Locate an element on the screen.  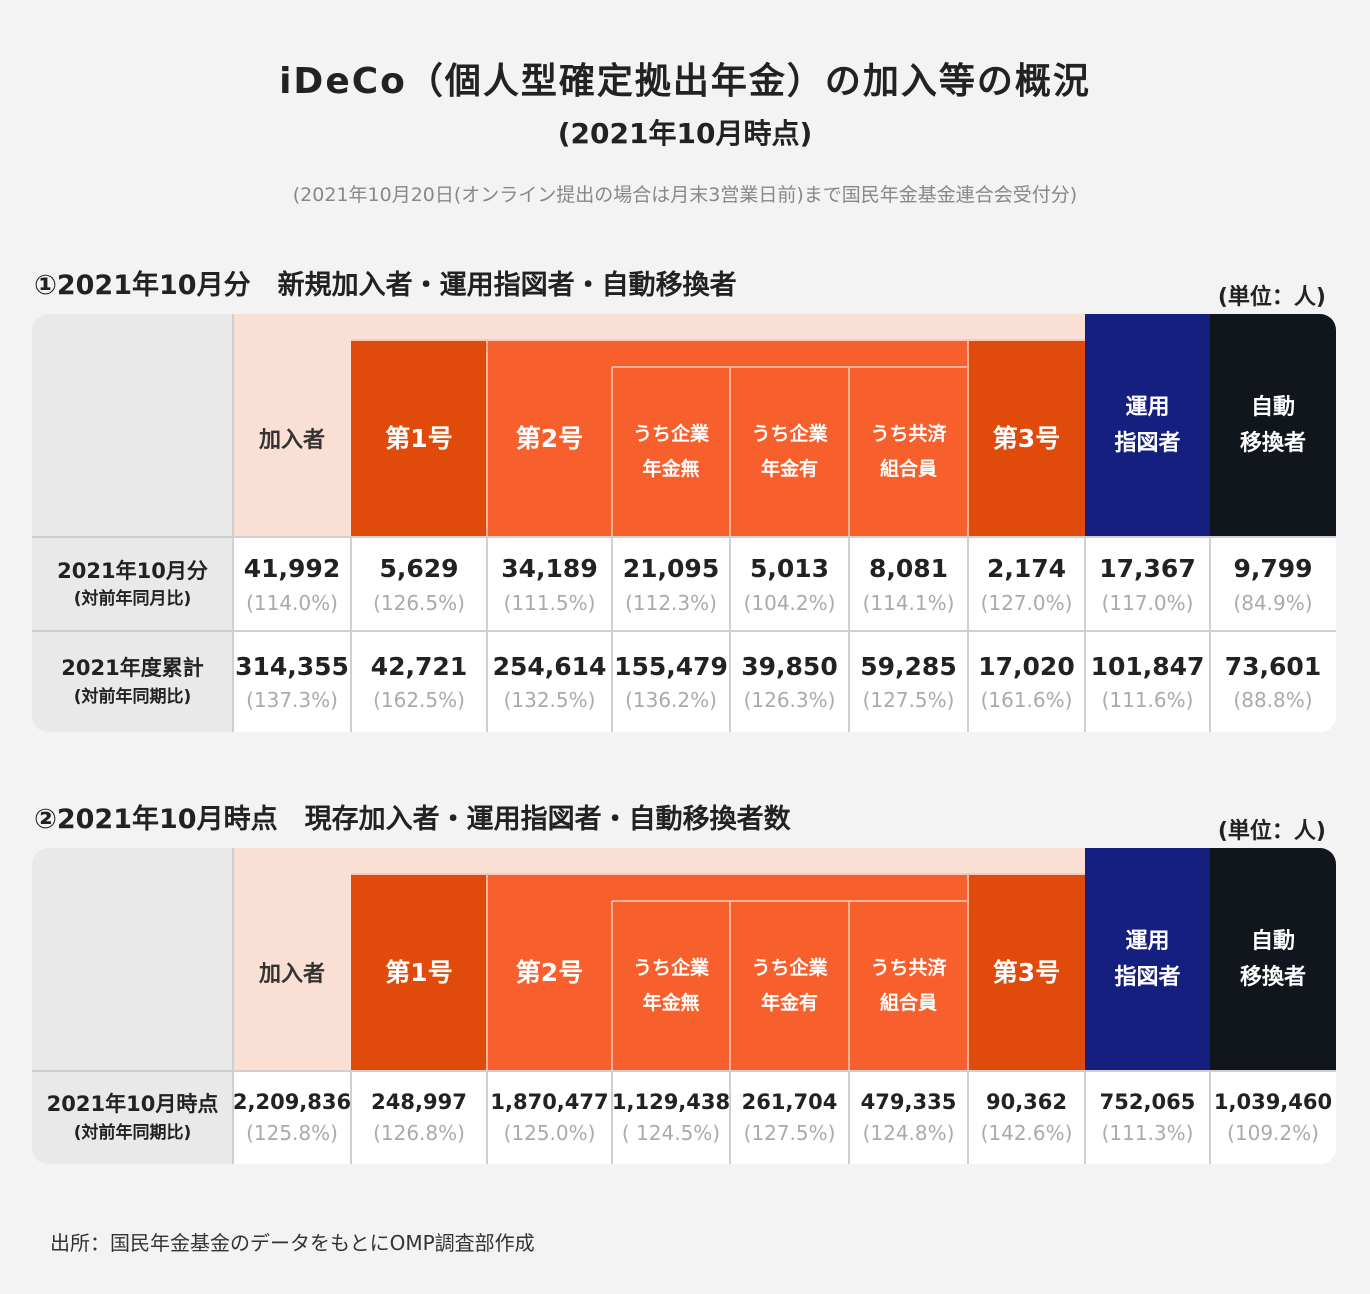
table-cell: 752,065 (111.3%) is located at coordinates (1147, 1117).